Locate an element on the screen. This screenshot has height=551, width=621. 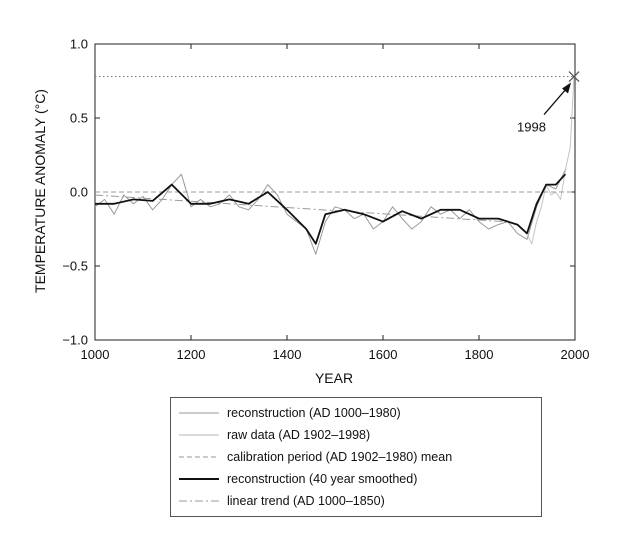
annotation-arrowhead is located at coordinates (567, 88).